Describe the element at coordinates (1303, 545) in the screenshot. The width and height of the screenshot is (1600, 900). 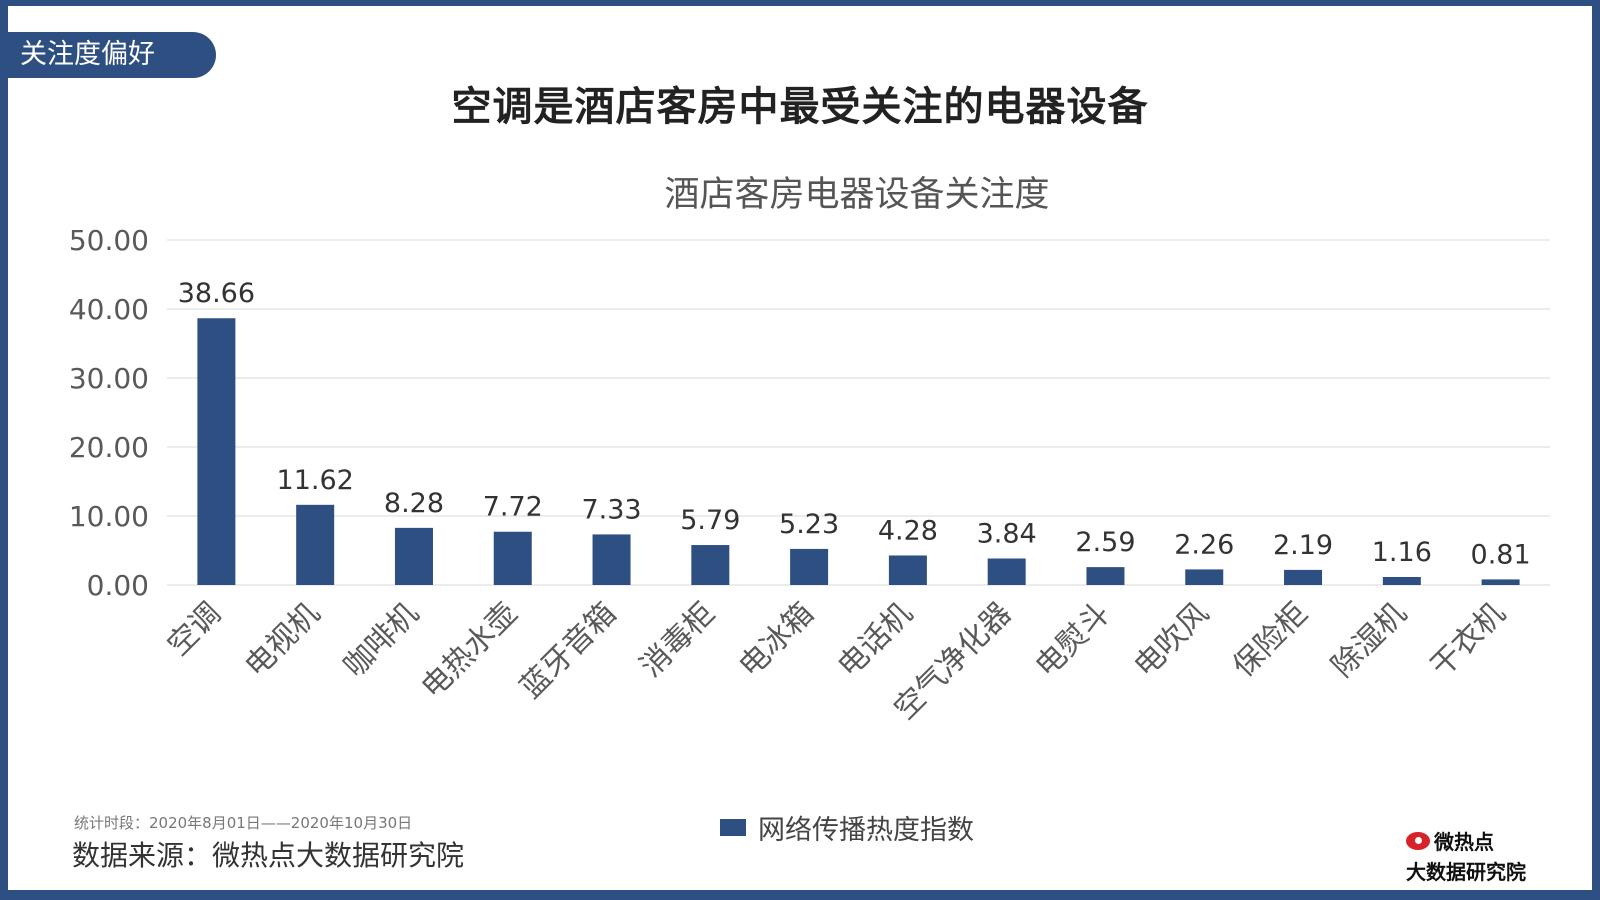
I see `data-label: 2.19` at that location.